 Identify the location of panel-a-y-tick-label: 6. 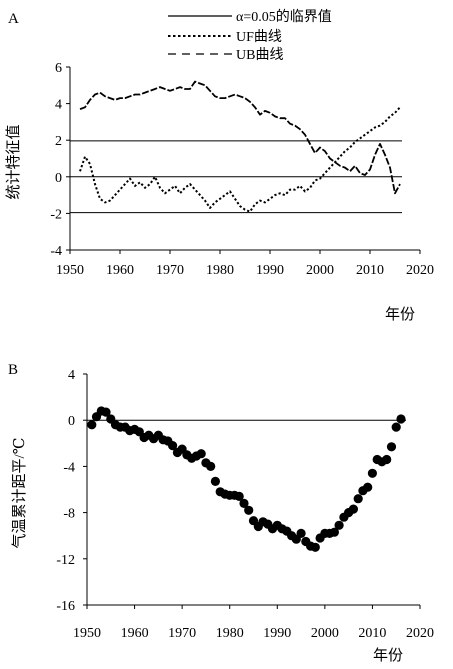
(58, 68).